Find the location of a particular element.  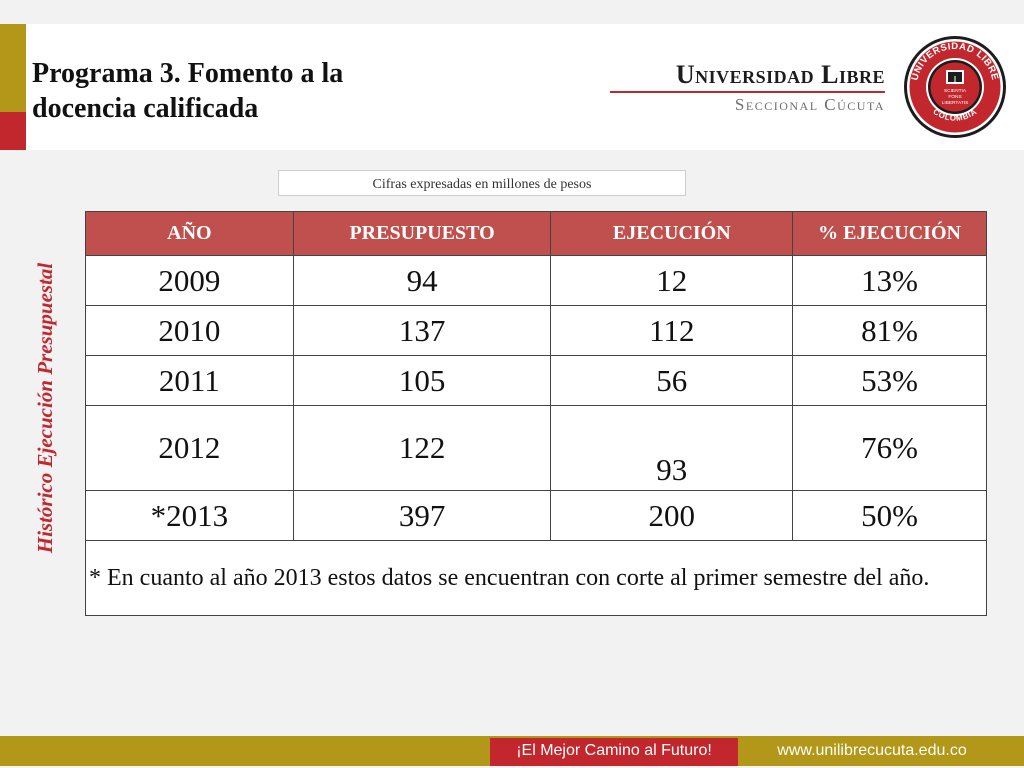

footer-website: www.unilibrecucuta.edu.co is located at coordinates (872, 750).